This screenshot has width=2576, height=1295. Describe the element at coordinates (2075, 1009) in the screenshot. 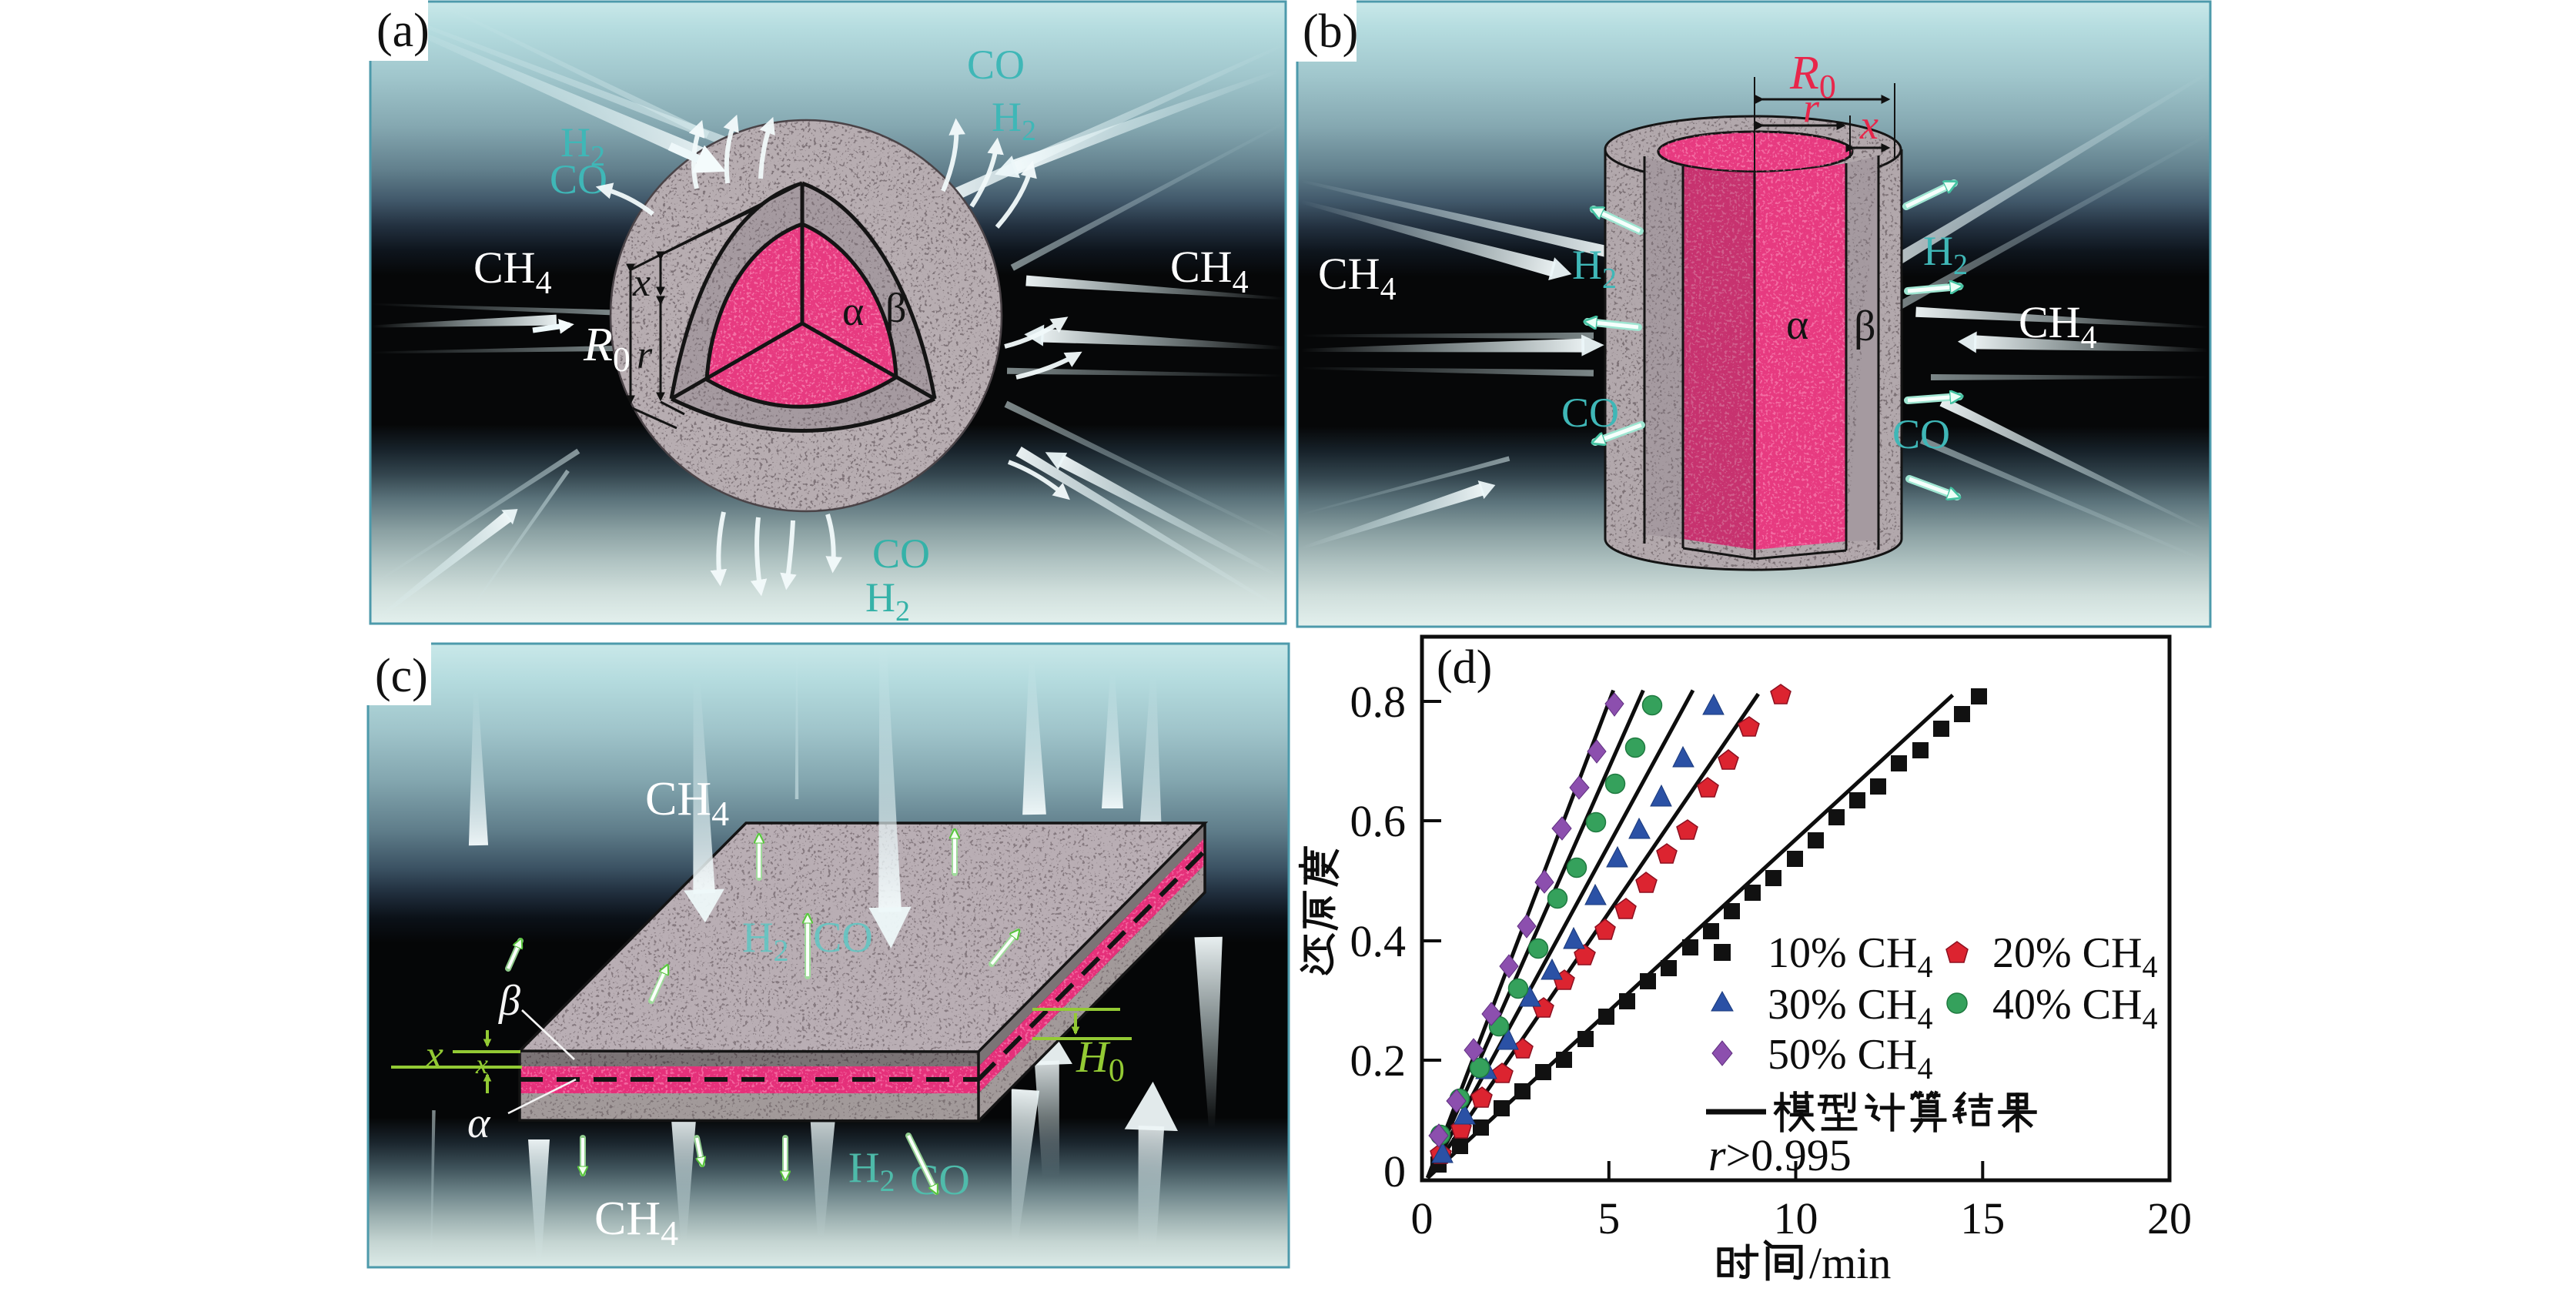

I see `svg-text: 40% CH4` at that location.